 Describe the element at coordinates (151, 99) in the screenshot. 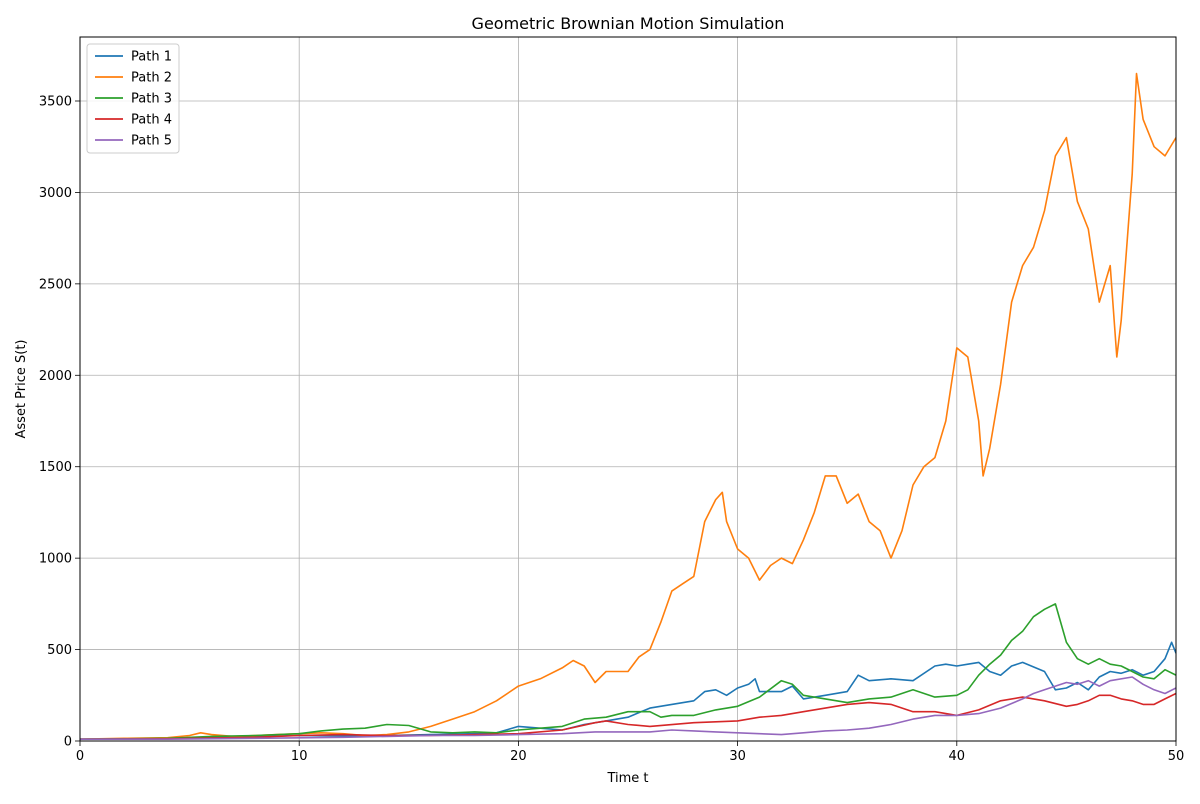

I see `legend-label: Path 3` at that location.